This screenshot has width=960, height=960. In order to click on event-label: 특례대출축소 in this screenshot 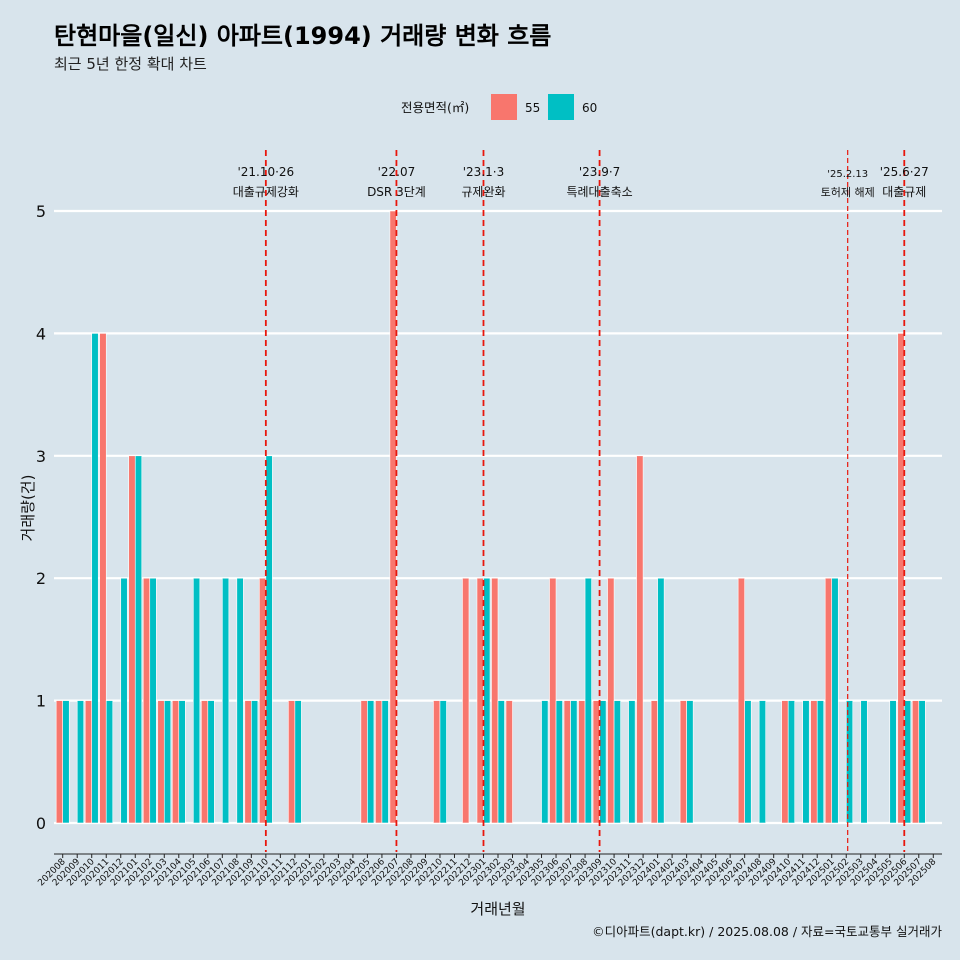, I will do `click(599, 192)`.